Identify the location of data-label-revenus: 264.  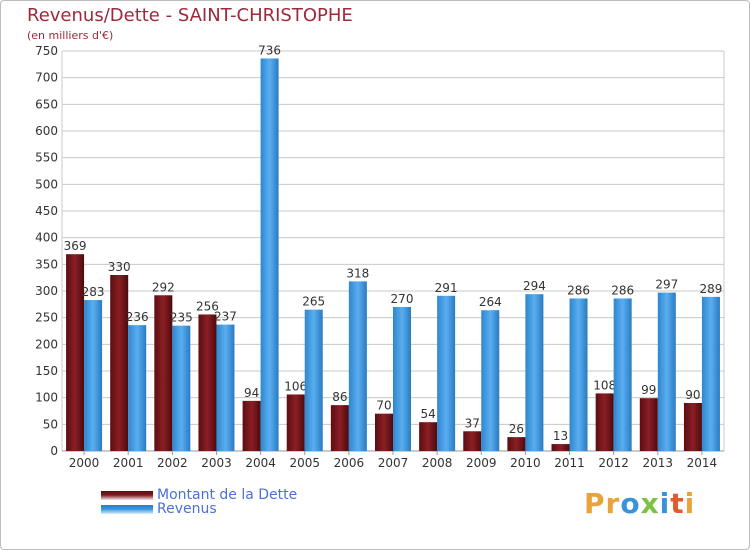
(490, 302).